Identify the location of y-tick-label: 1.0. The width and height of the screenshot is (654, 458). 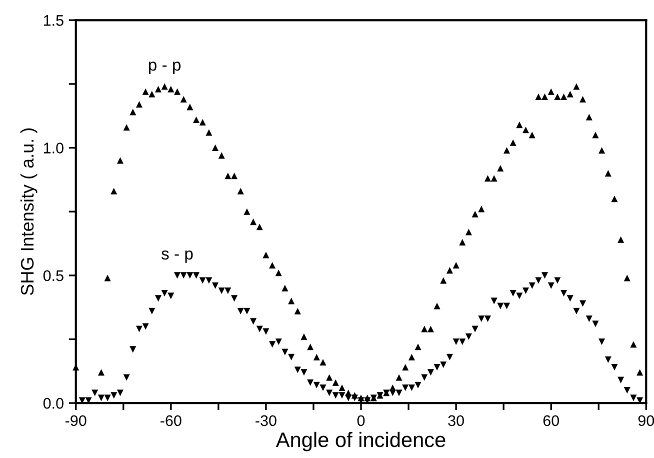
(54, 148).